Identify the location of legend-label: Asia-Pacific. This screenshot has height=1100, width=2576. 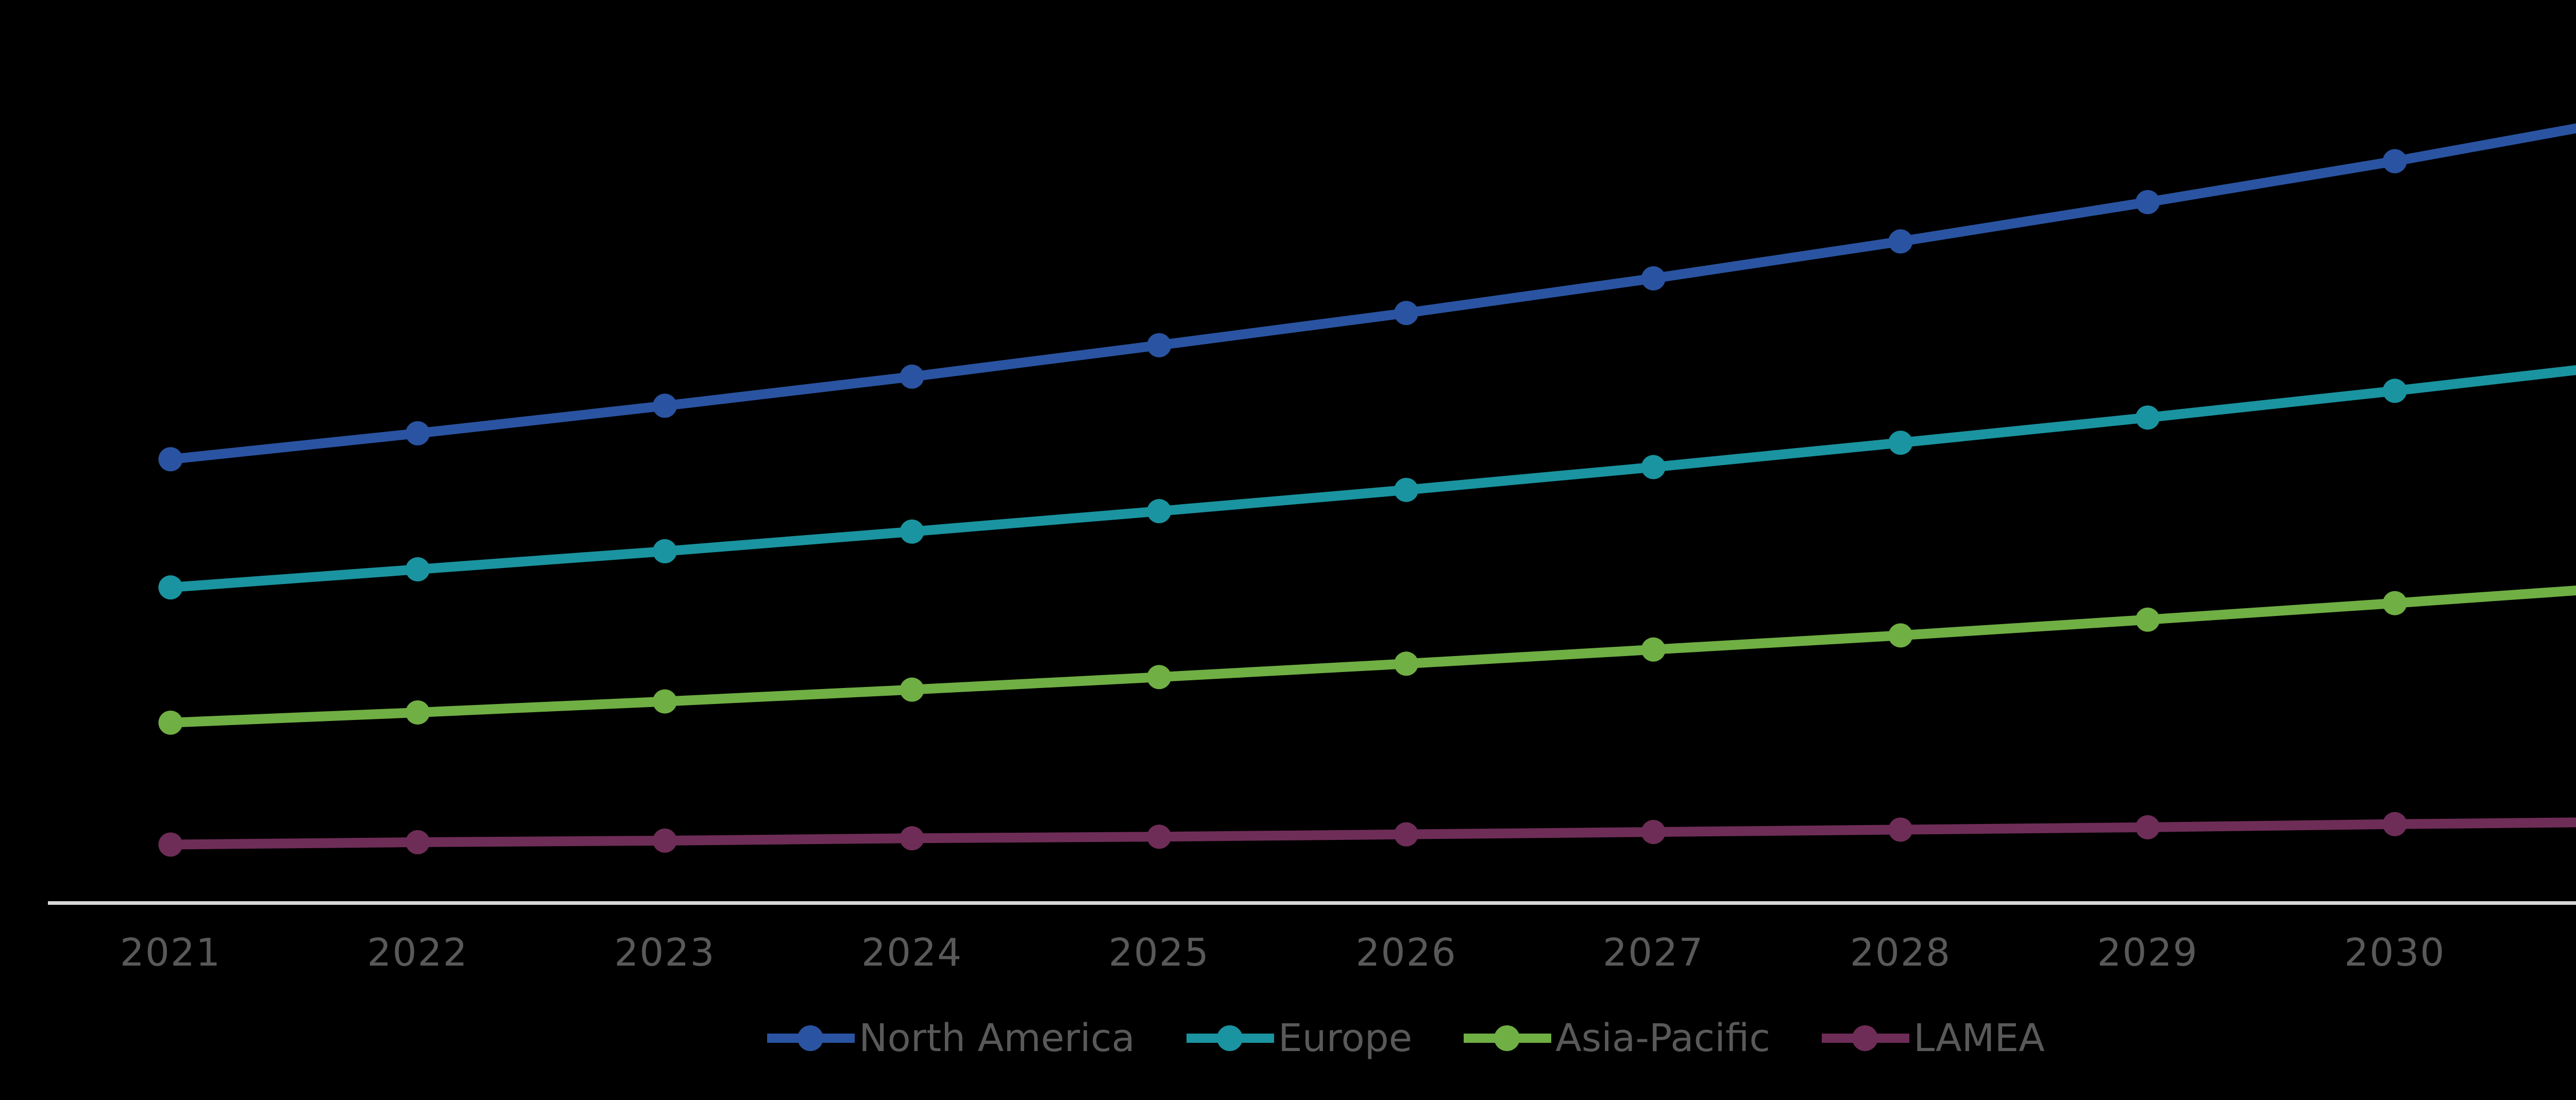
(1663, 1038).